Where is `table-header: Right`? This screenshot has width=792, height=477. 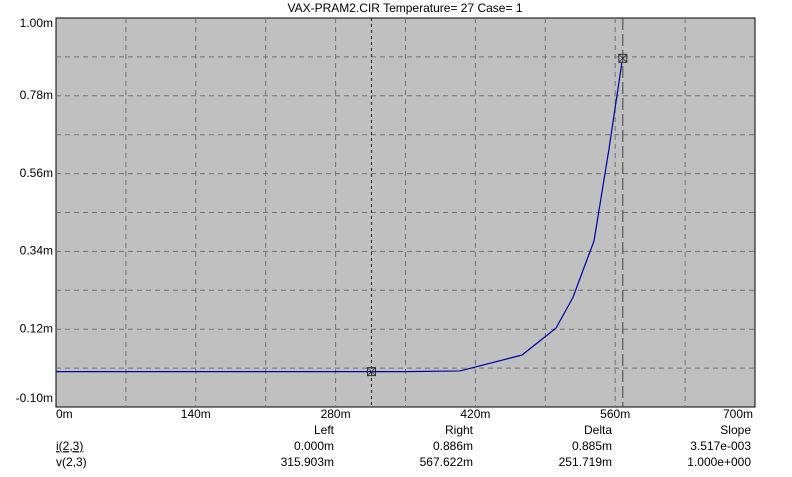
table-header: Right is located at coordinates (459, 430).